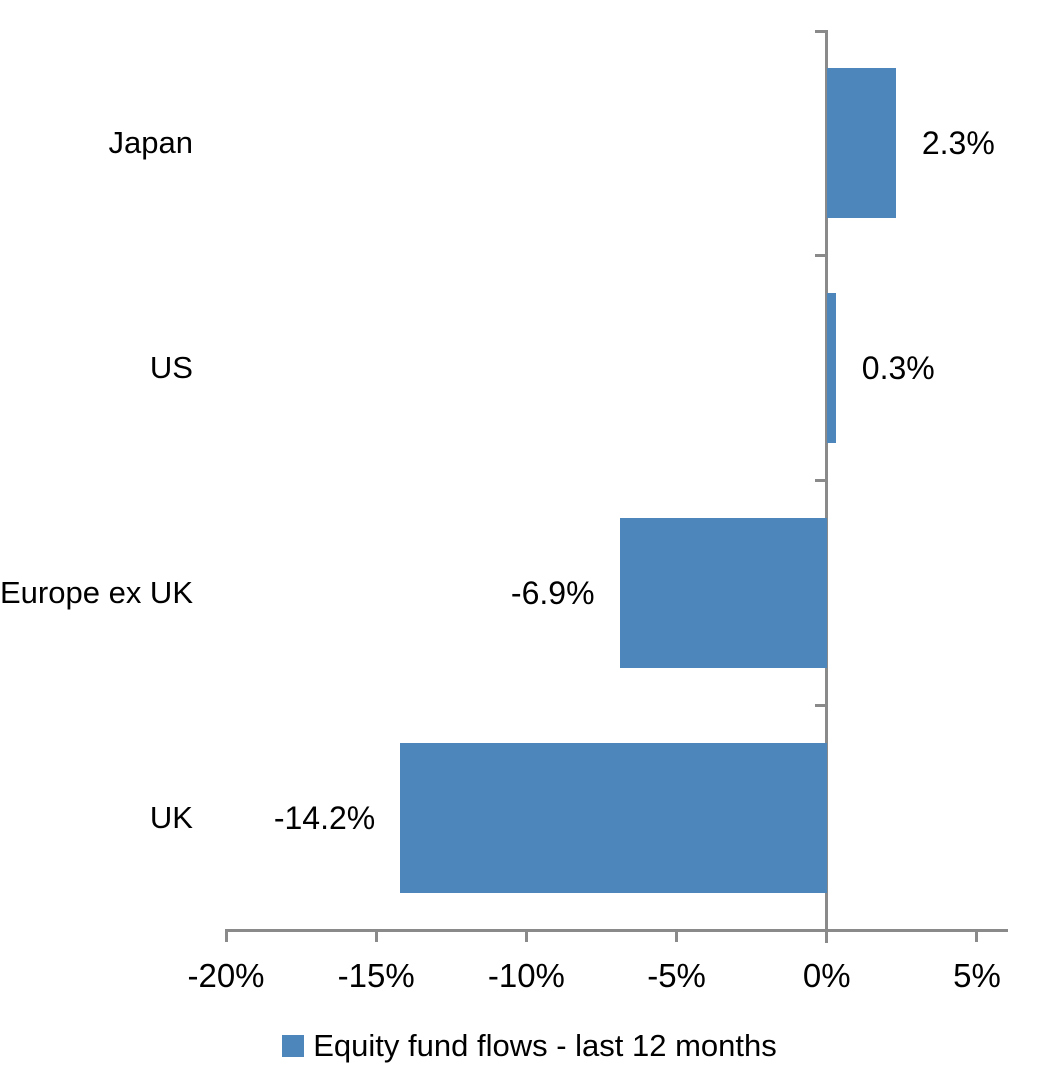 Image resolution: width=1059 pixels, height=1082 pixels. What do you see at coordinates (171, 817) in the screenshot?
I see `category-label-uk: UK` at bounding box center [171, 817].